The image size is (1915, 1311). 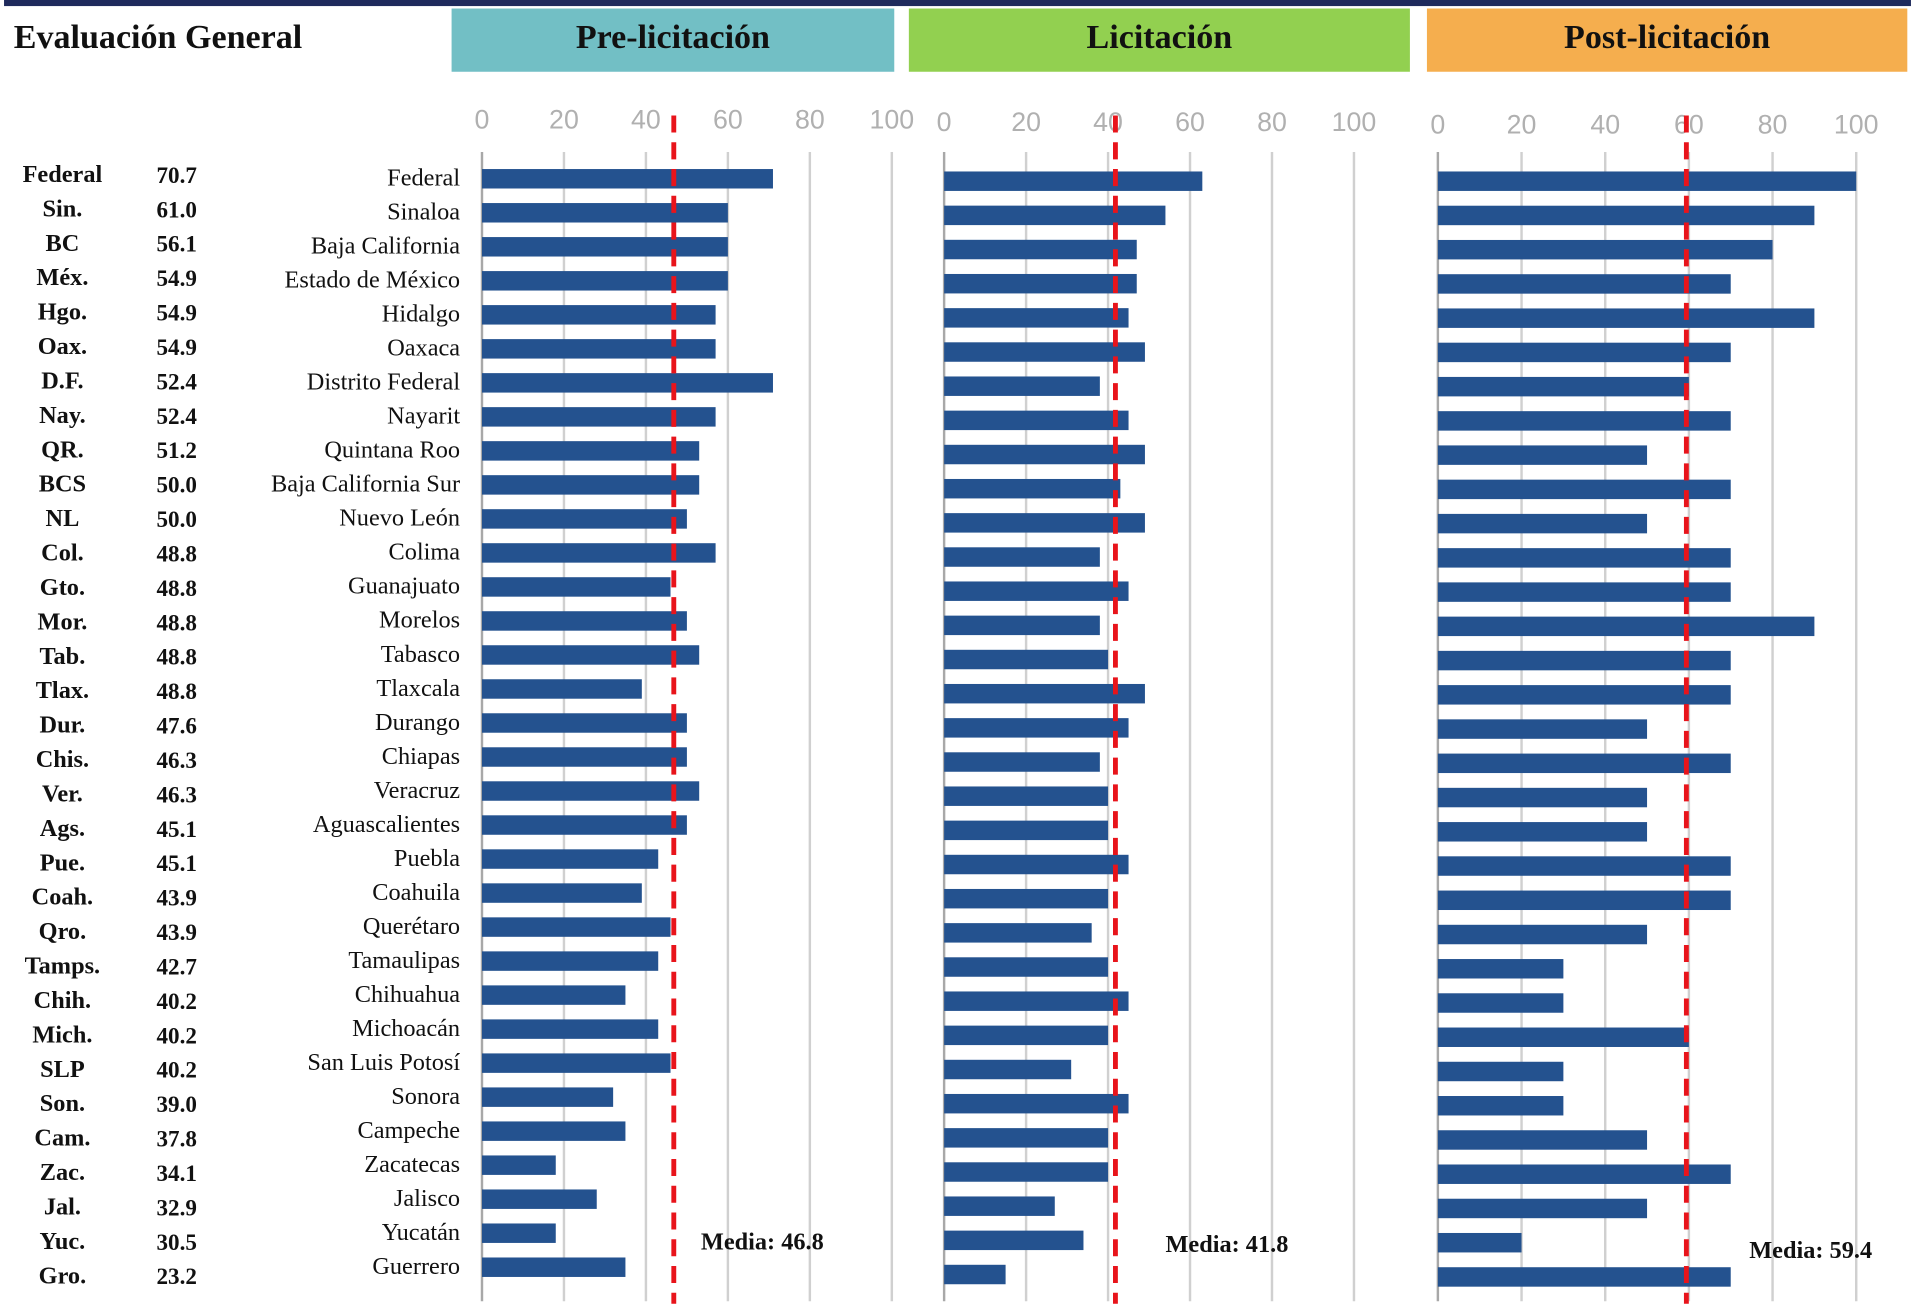 What do you see at coordinates (1667, 40) in the screenshot?
I see `panel-header` at bounding box center [1667, 40].